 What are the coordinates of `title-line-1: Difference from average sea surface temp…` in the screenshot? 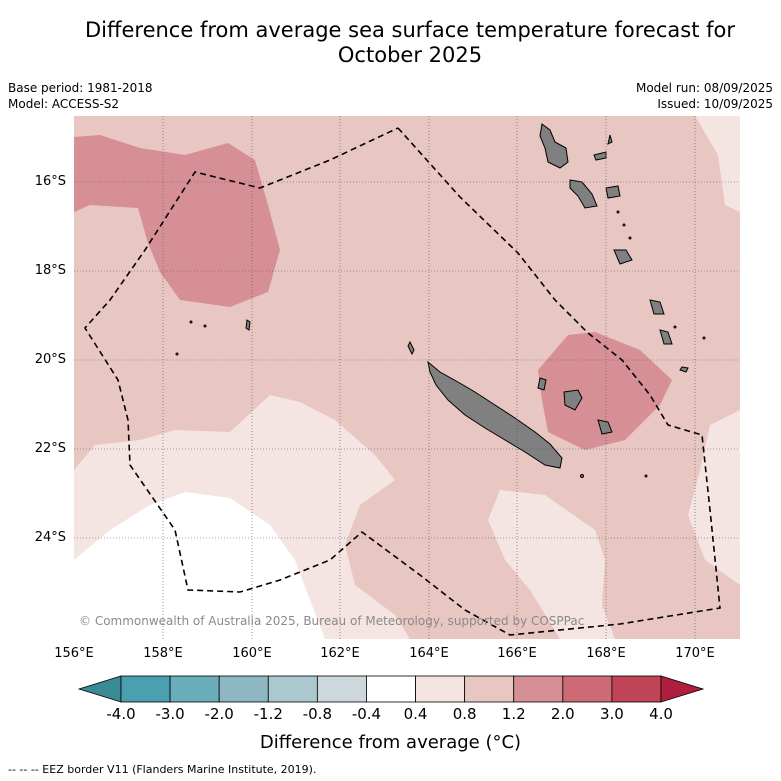 It's located at (410, 30).